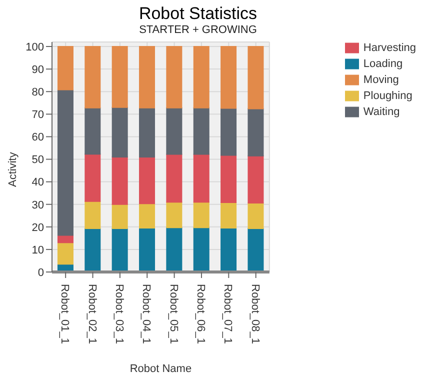 The width and height of the screenshot is (438, 381). What do you see at coordinates (41, 272) in the screenshot?
I see `y-tick-label: 0` at bounding box center [41, 272].